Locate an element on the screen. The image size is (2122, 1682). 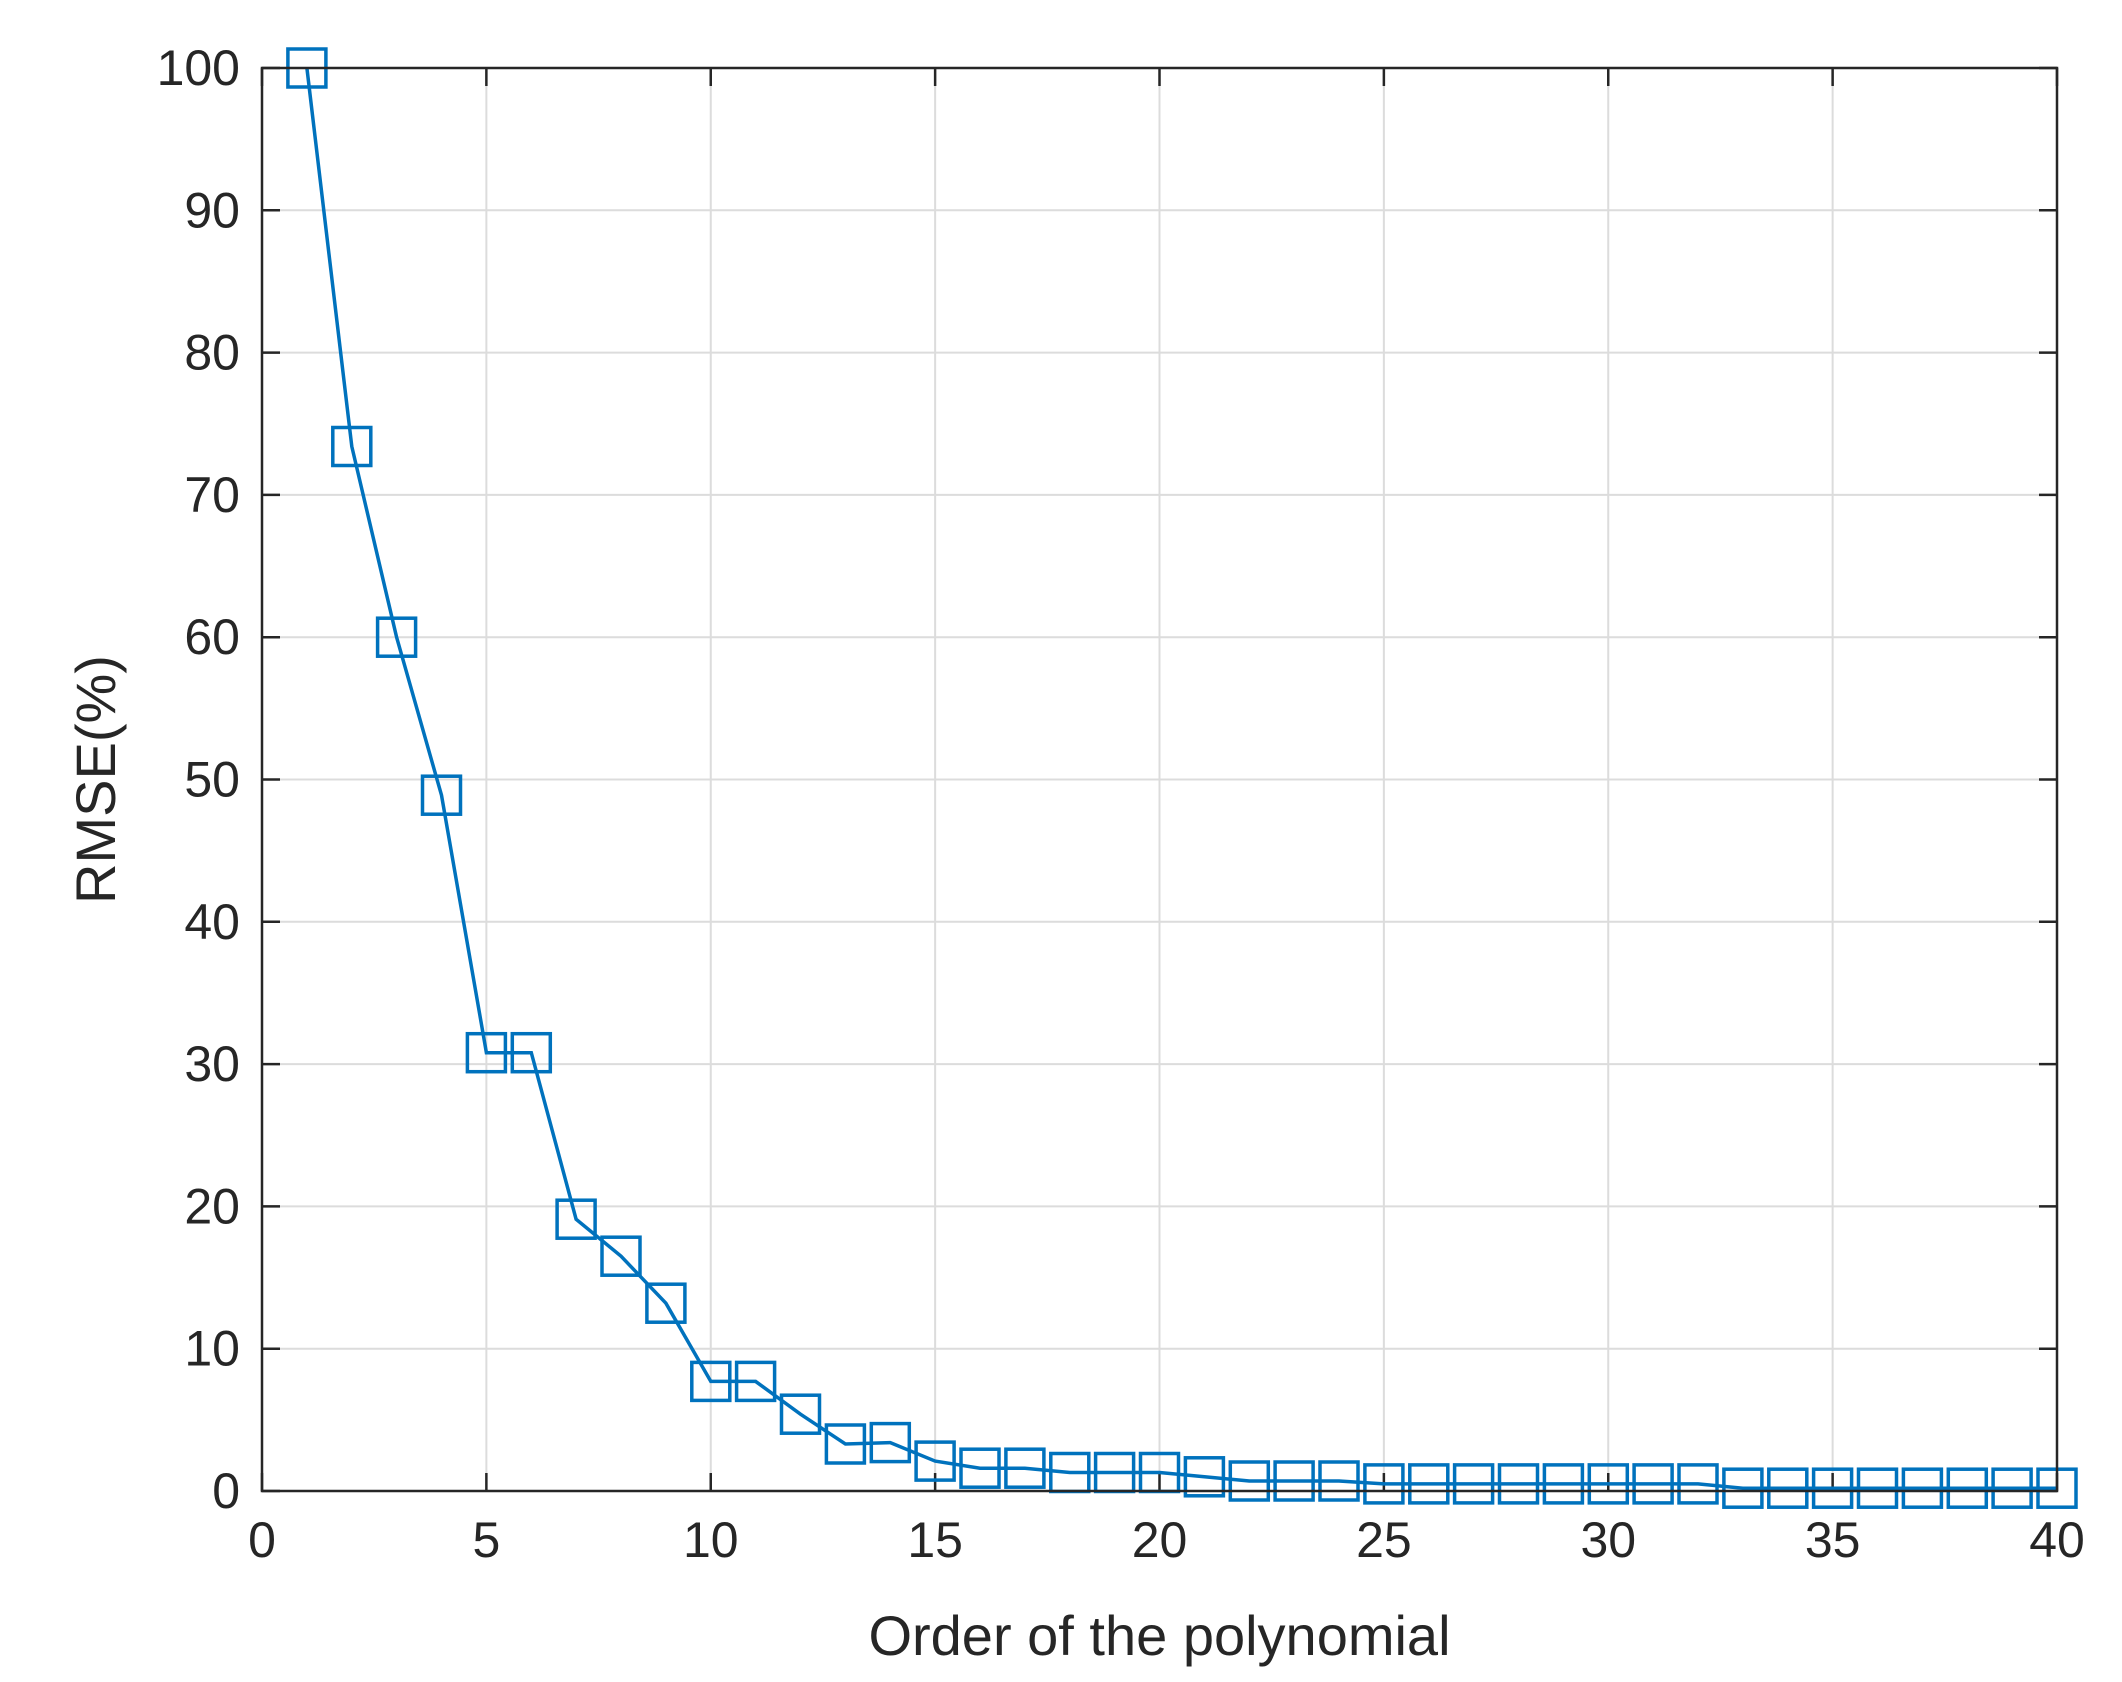
y-tick-label: 60 is located at coordinates (212, 637).